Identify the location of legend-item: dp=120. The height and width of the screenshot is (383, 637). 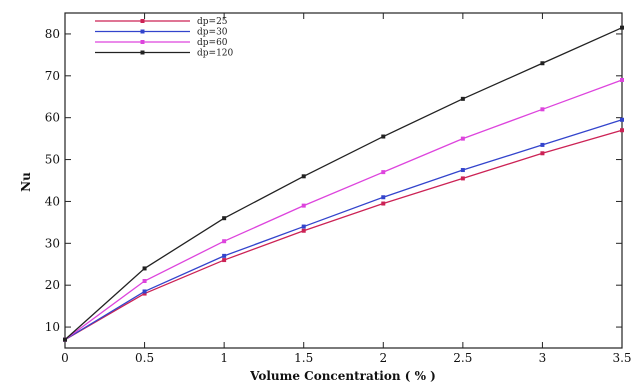
(164, 54).